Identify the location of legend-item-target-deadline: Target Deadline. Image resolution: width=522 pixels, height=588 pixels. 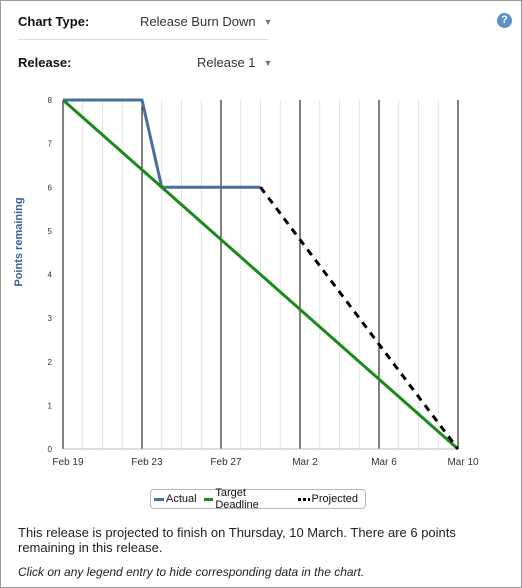
(247, 499).